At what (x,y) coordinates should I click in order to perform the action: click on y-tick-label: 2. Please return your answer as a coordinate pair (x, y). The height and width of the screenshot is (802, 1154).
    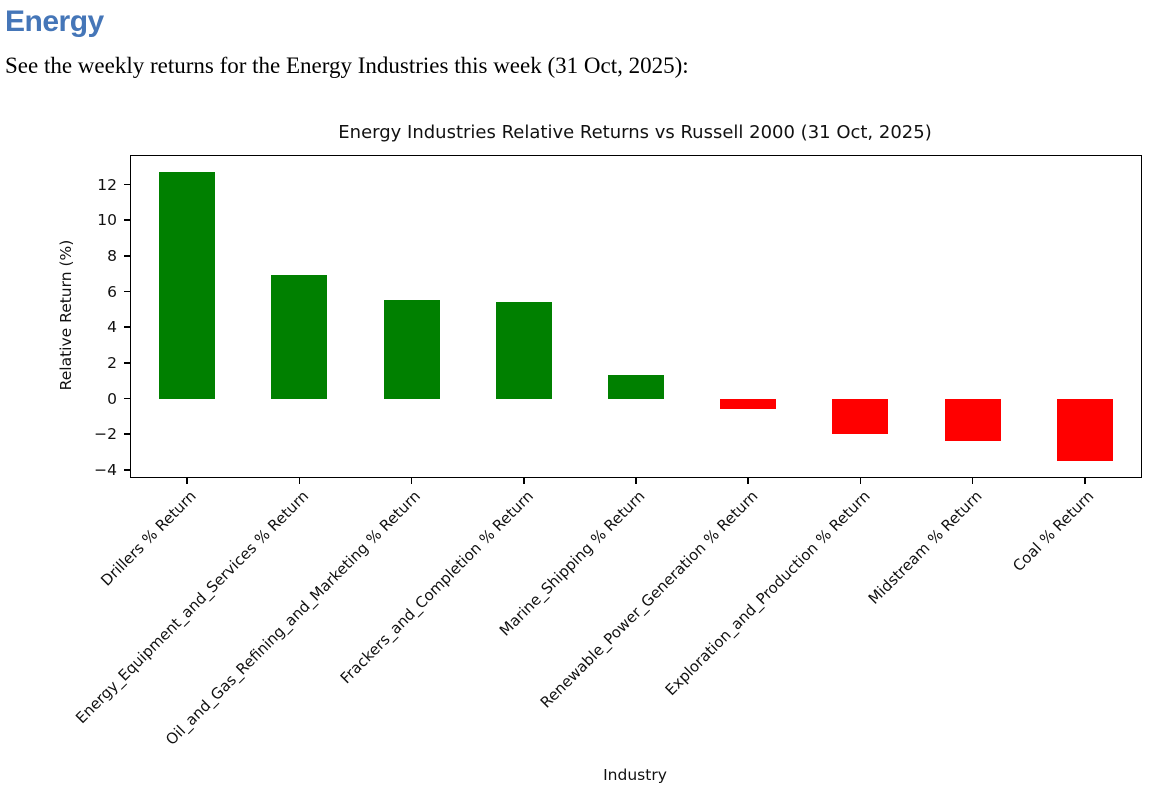
    Looking at the image, I should click on (112, 362).